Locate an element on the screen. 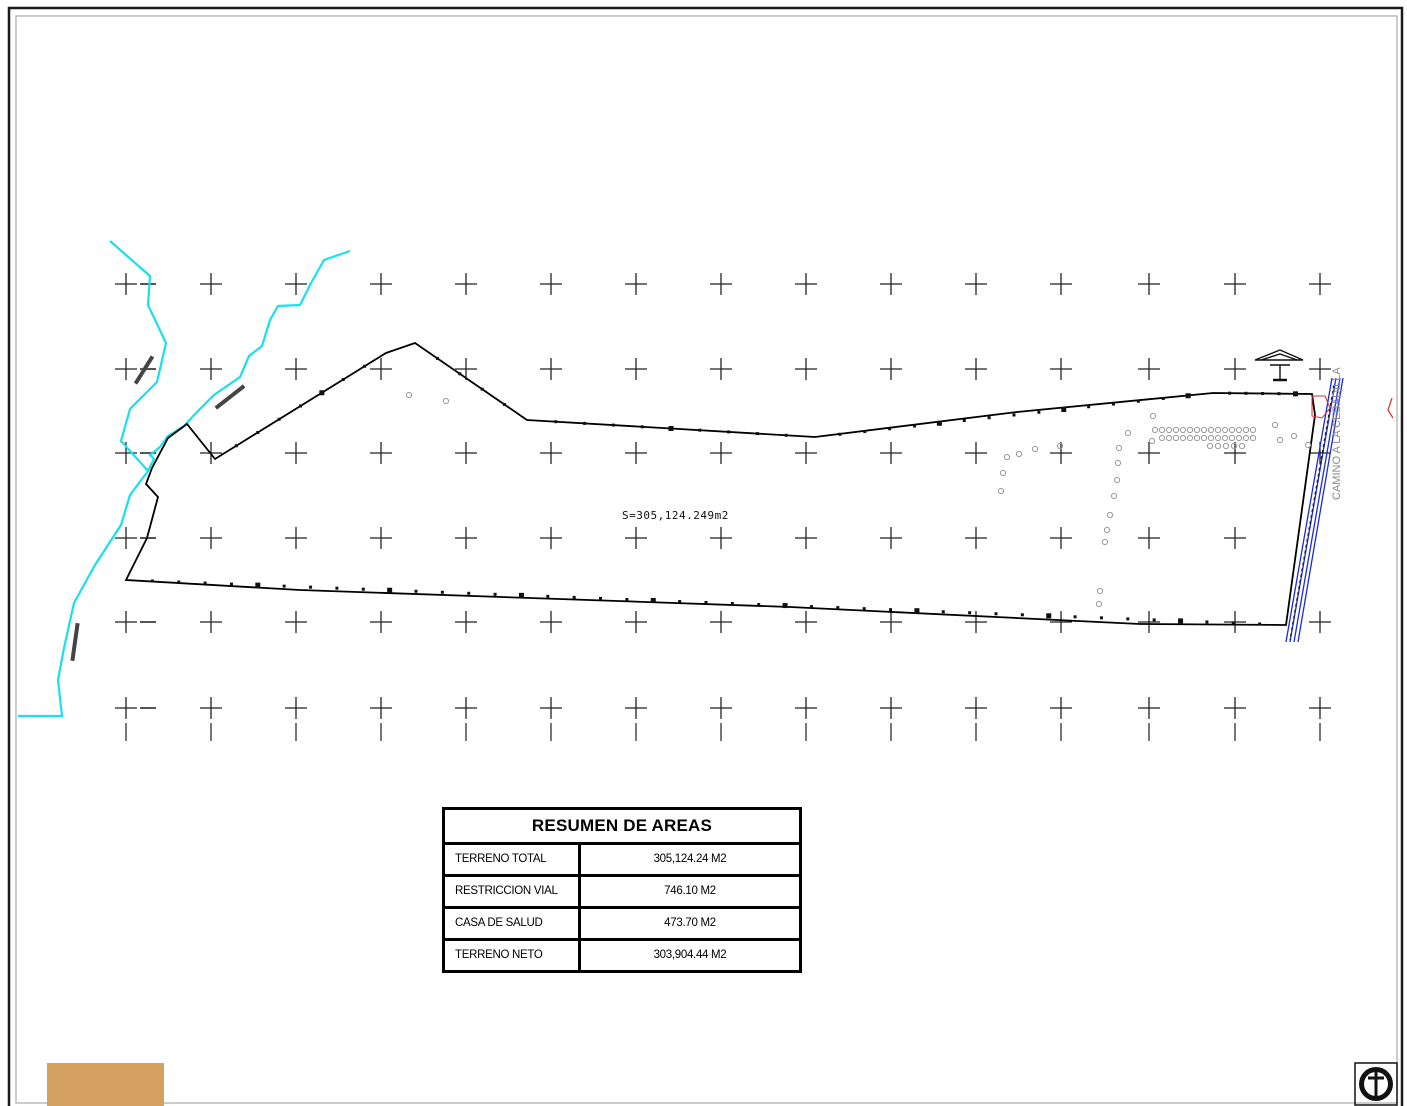  tree-symbols is located at coordinates (858, 499).